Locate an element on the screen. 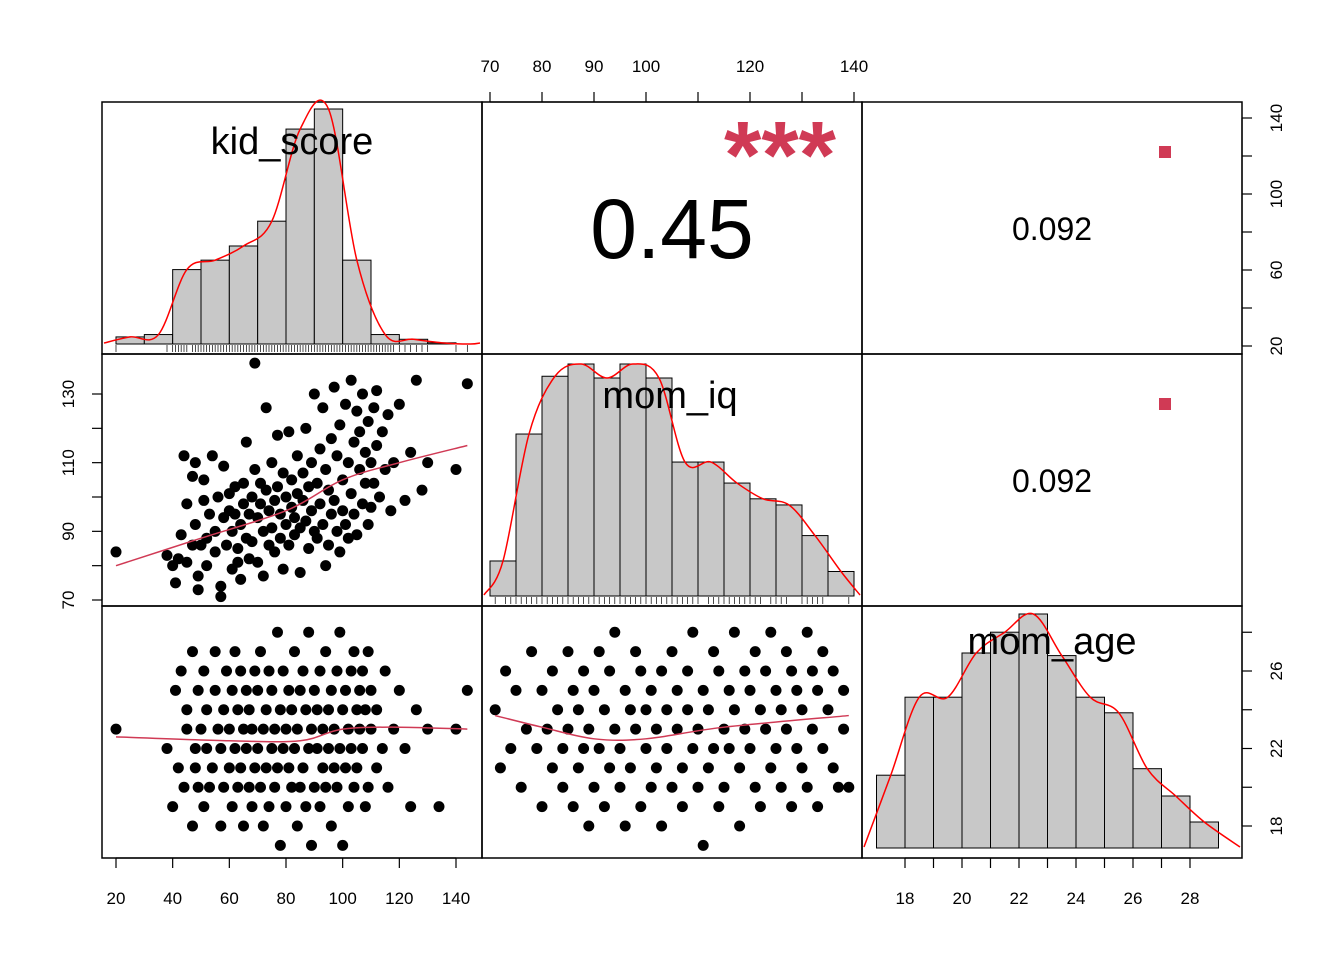 The image size is (1344, 960). tick-label-top-120: 120 is located at coordinates (750, 66).